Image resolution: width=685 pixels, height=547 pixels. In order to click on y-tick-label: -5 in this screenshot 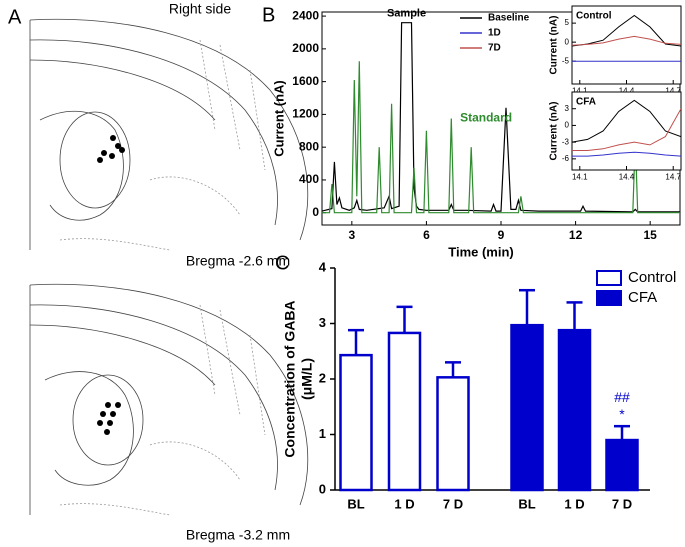, I will do `click(566, 60)`.